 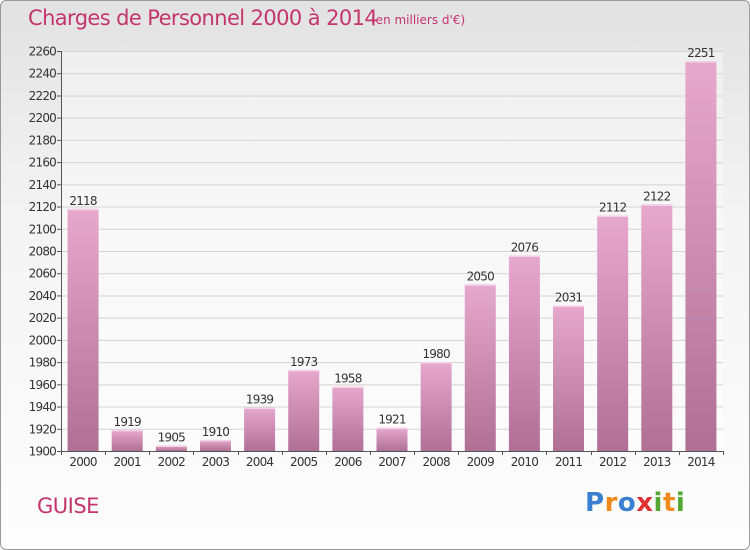 I want to click on y-tick-label: 2020, so click(x=43, y=318).